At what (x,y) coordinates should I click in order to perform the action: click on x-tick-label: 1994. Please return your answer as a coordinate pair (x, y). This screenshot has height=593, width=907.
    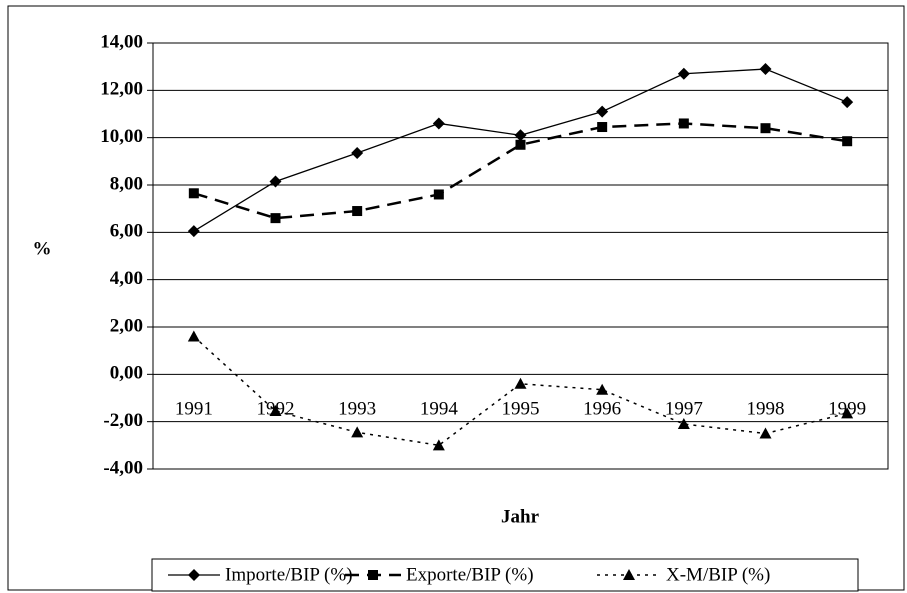
    Looking at the image, I should click on (439, 408).